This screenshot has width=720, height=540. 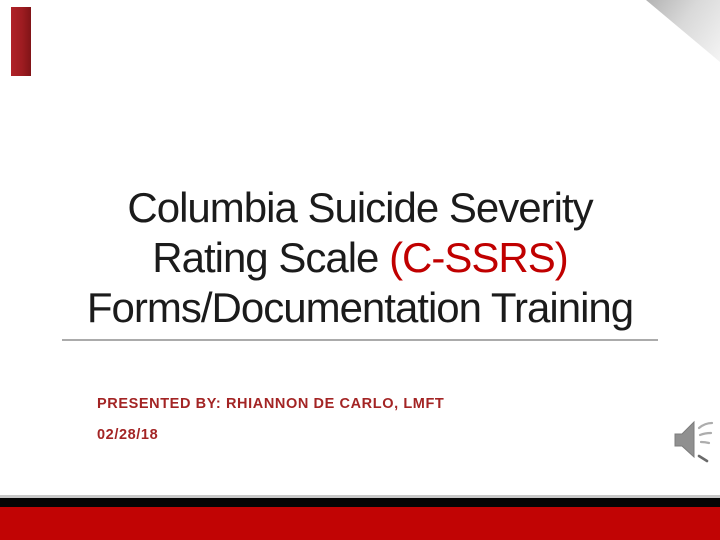 I want to click on title-highlight-cssrs: (C-SSRS), so click(x=479, y=257).